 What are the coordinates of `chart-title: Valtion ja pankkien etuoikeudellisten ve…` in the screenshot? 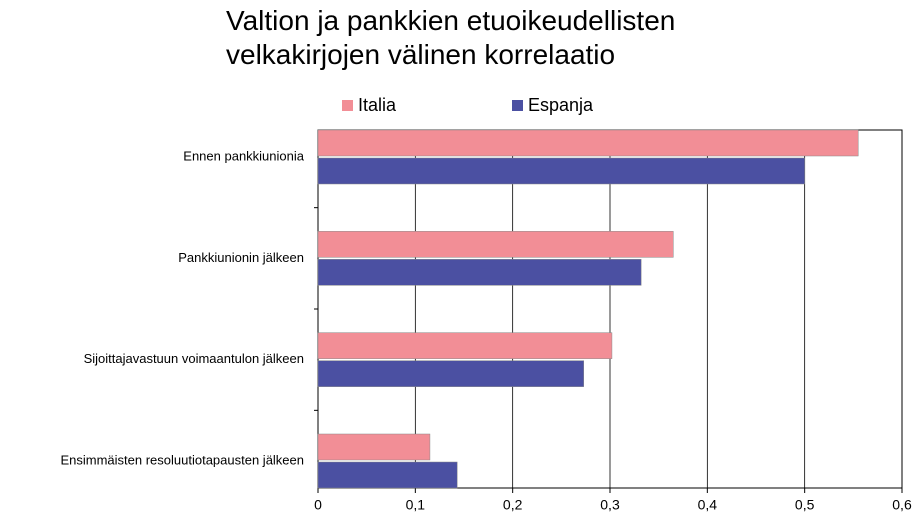 It's located at (451, 37).